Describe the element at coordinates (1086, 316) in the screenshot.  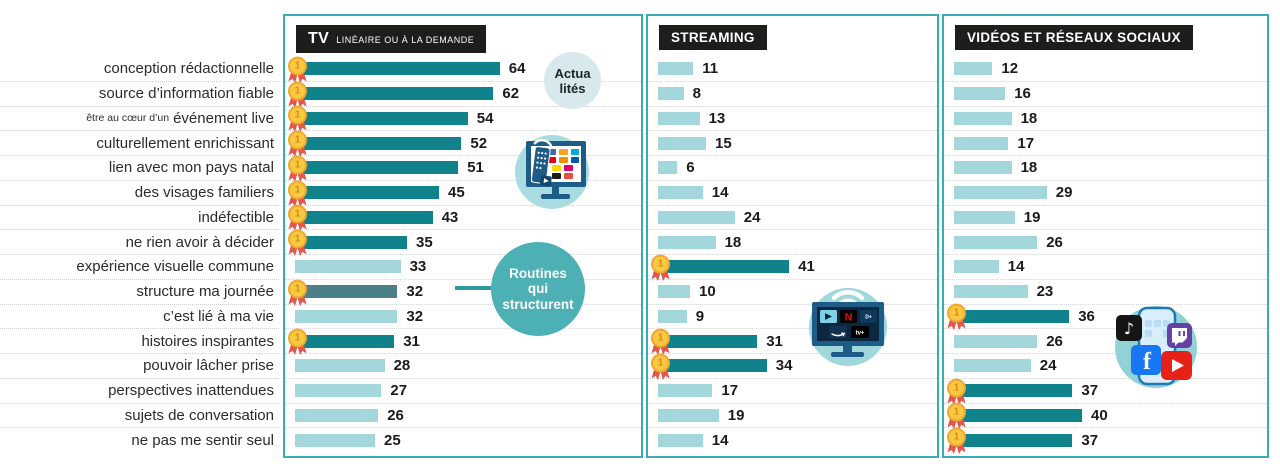
I see `bar-value: 36` at that location.